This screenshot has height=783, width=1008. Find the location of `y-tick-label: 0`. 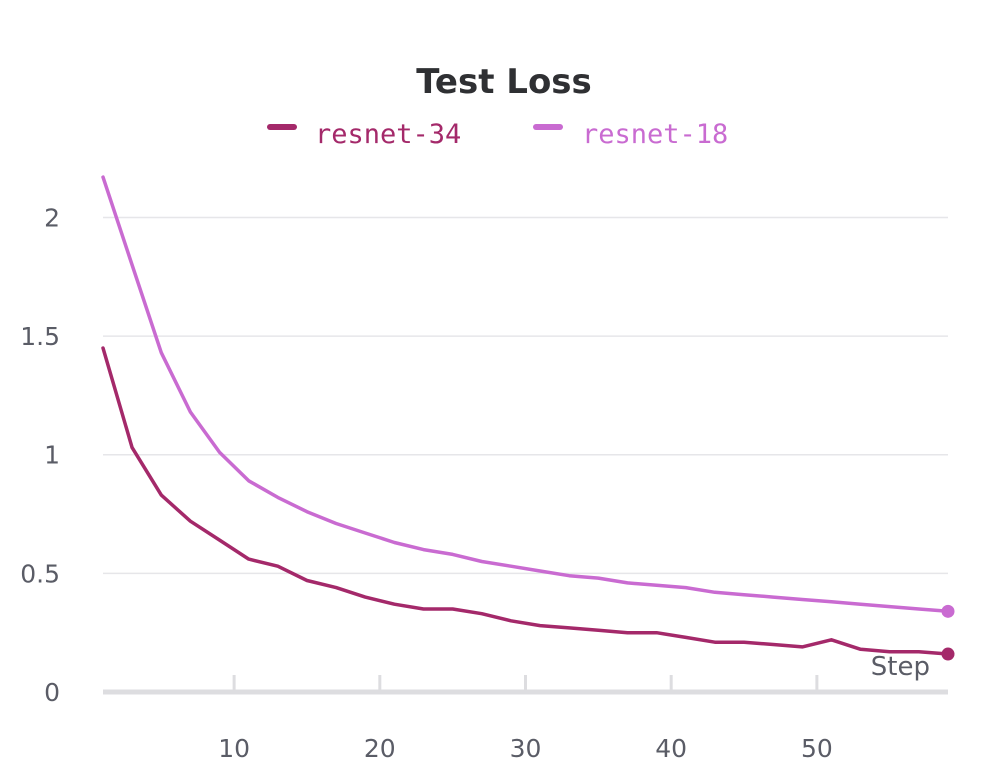

y-tick-label: 0 is located at coordinates (52, 692).